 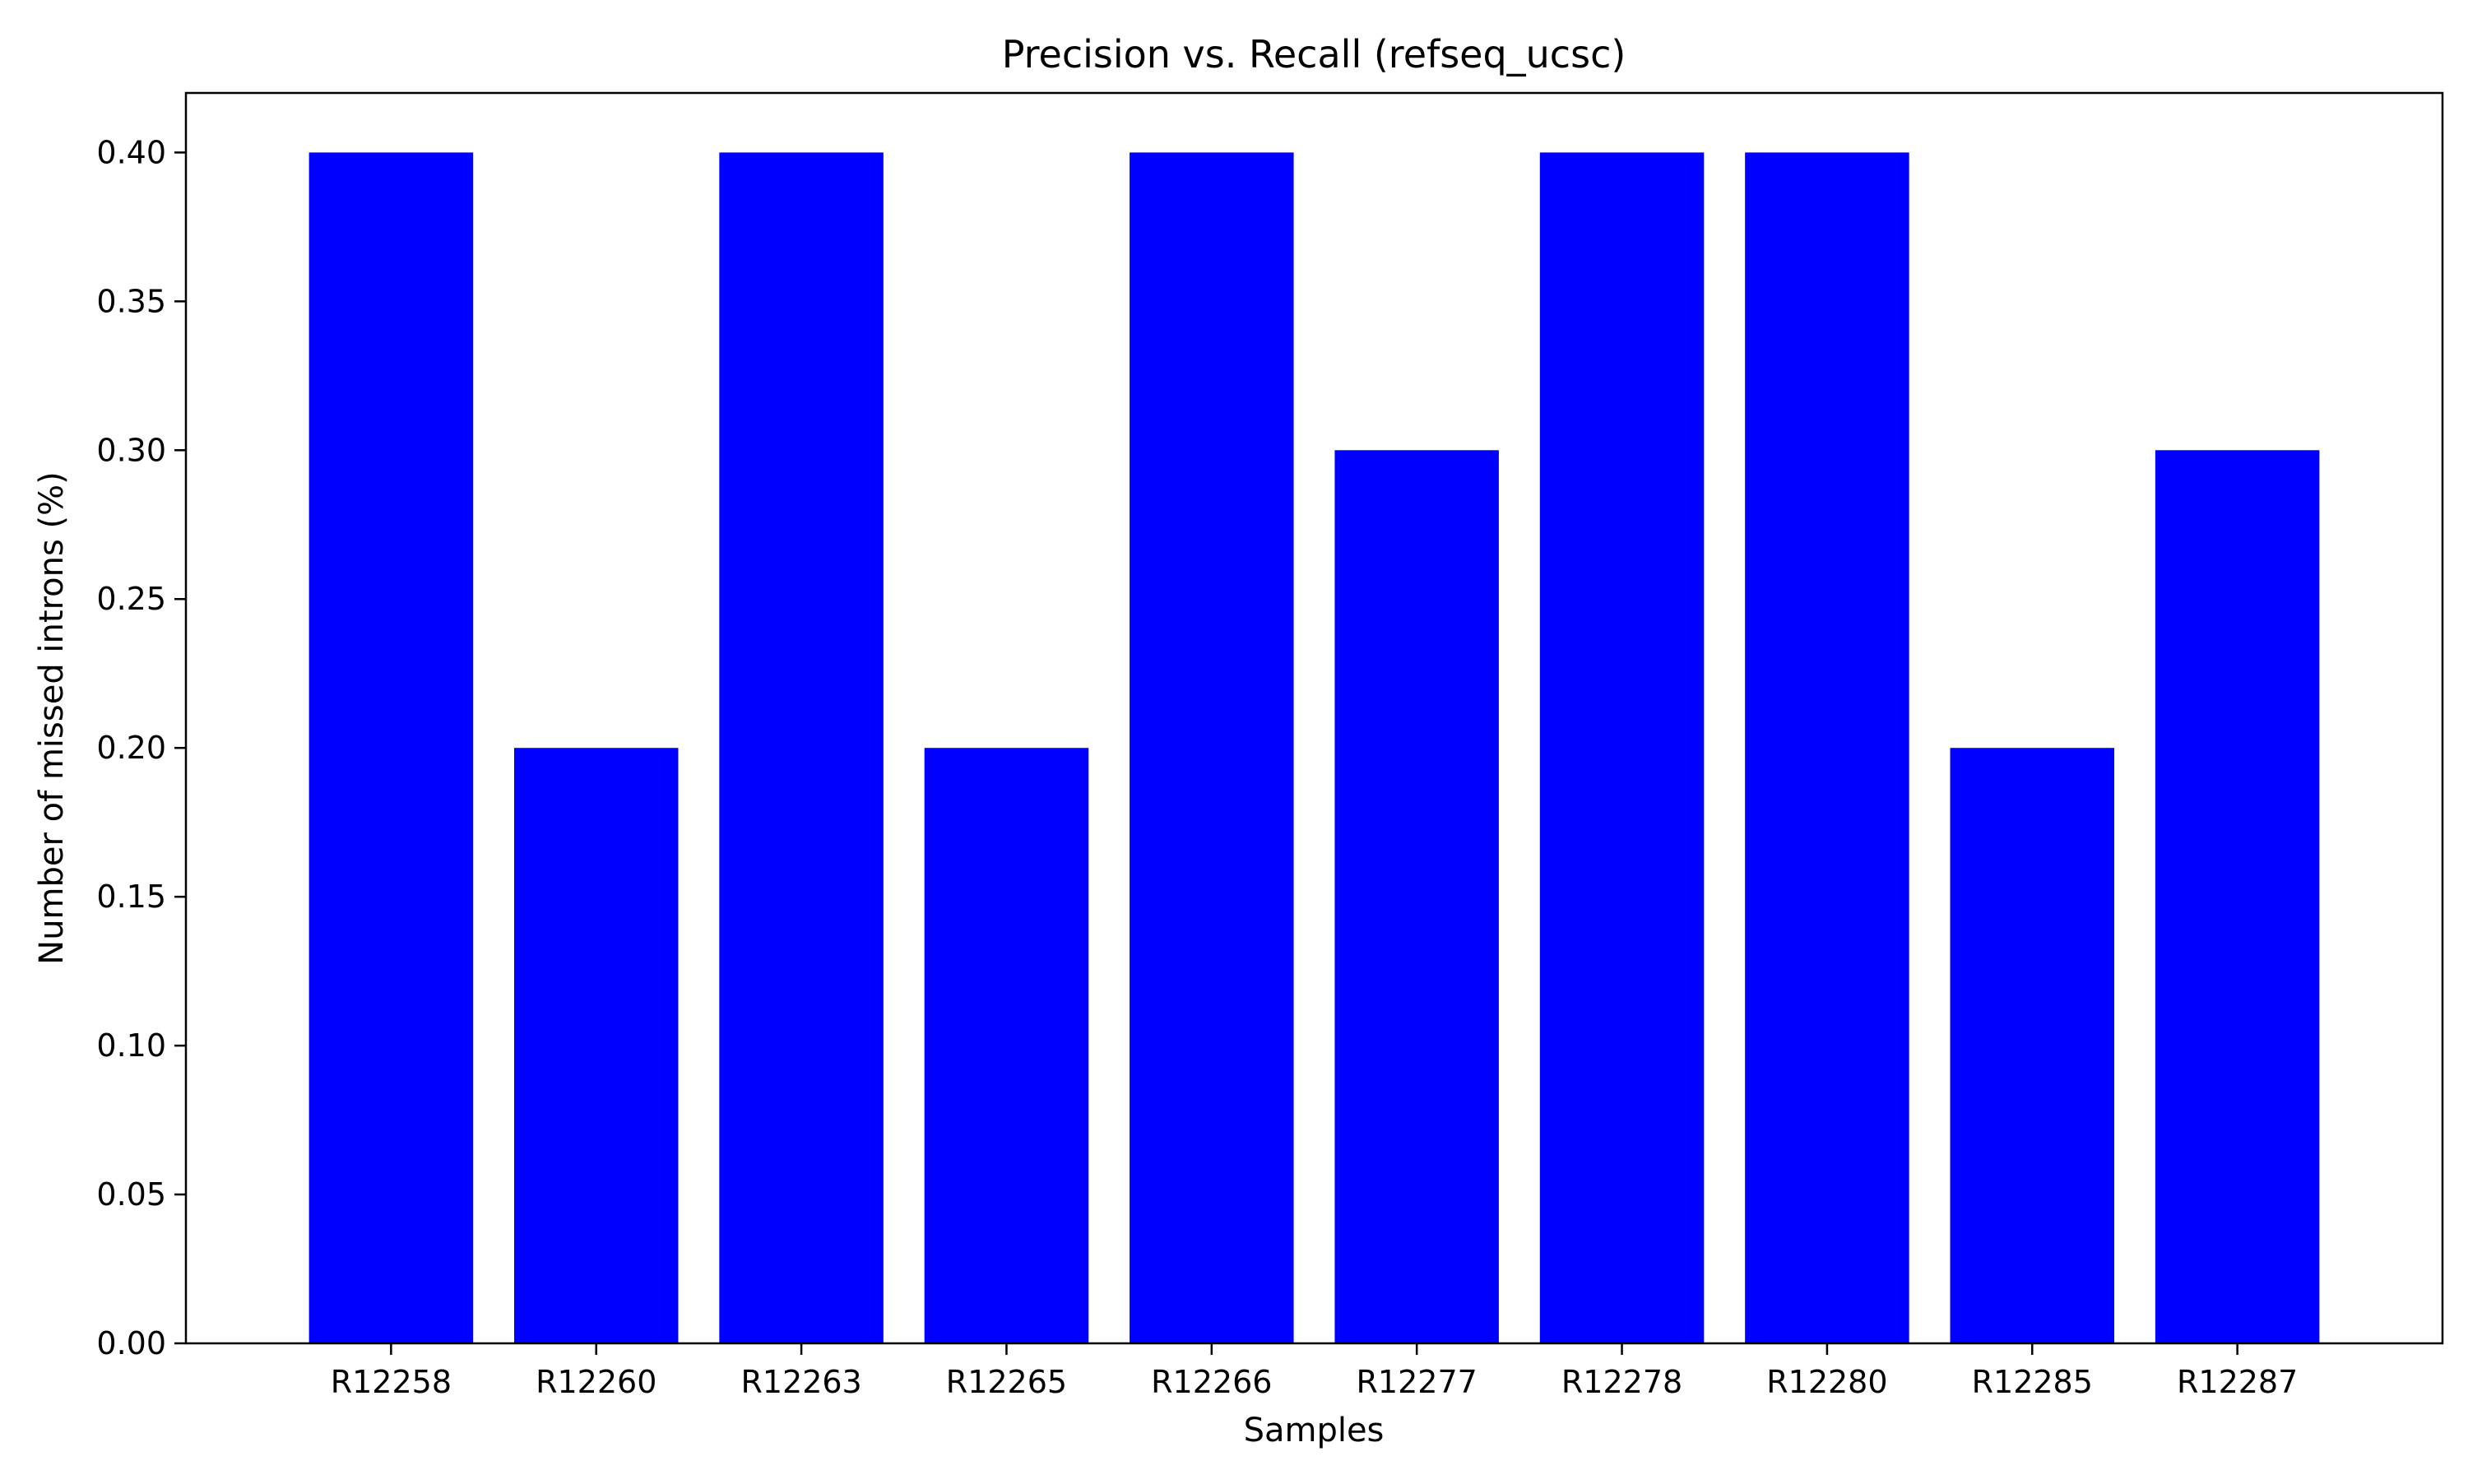 I want to click on x-tick-label: R12260, so click(x=596, y=1382).